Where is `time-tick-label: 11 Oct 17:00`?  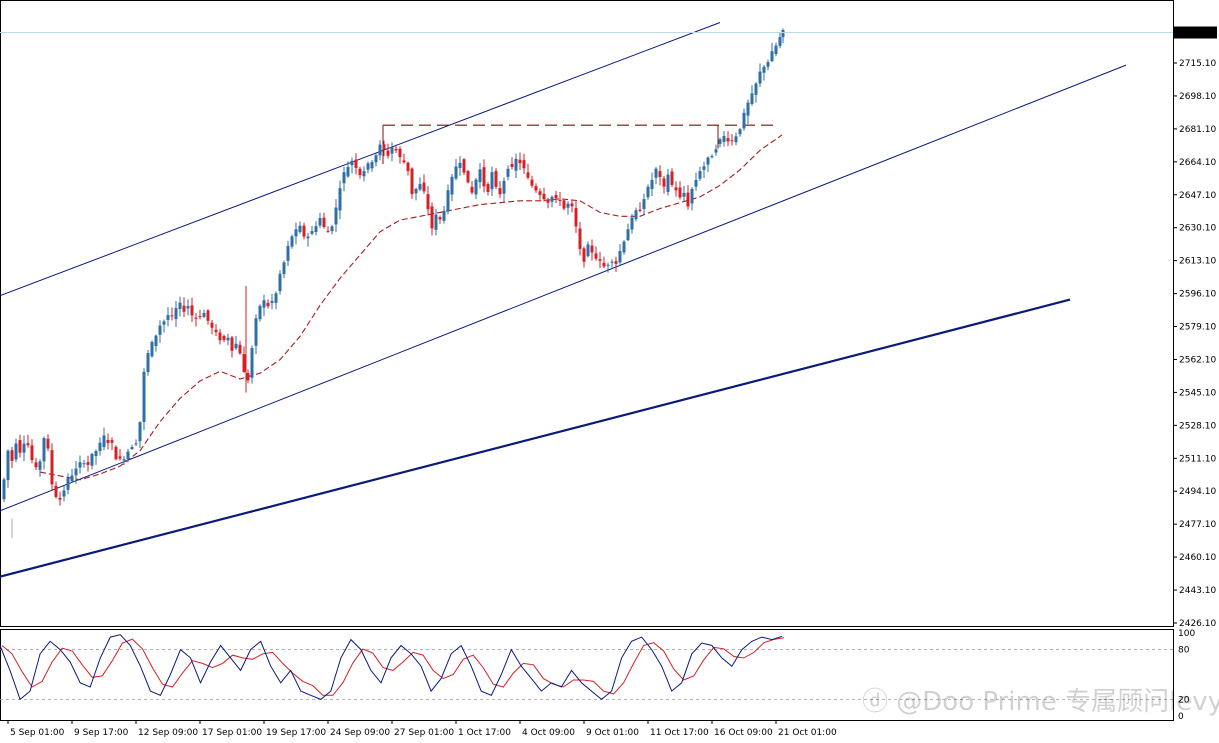 time-tick-label: 11 Oct 17:00 is located at coordinates (679, 733).